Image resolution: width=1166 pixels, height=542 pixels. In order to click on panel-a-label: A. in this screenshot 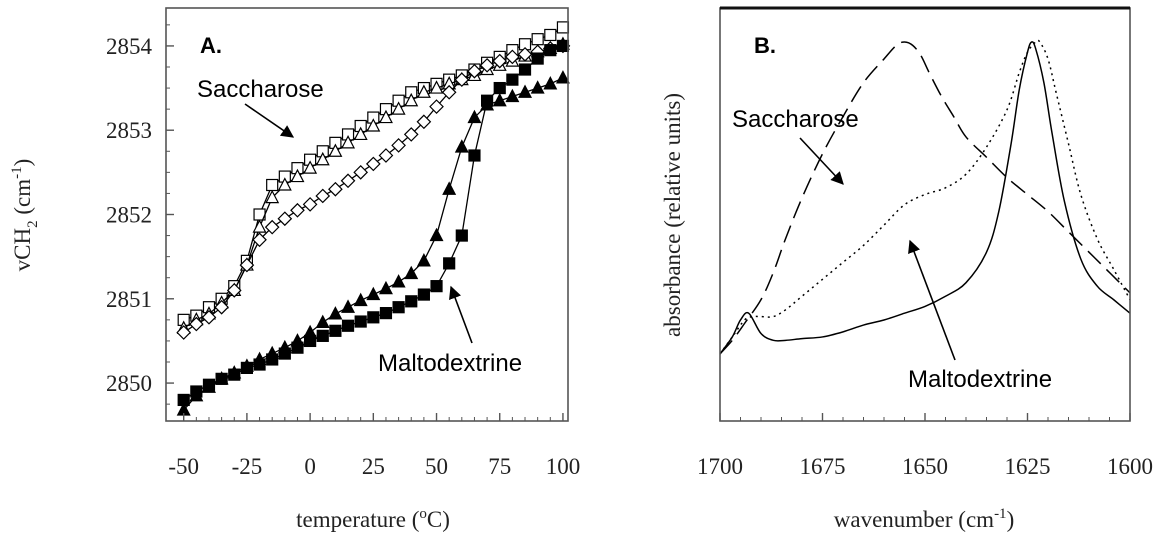, I will do `click(211, 45)`.